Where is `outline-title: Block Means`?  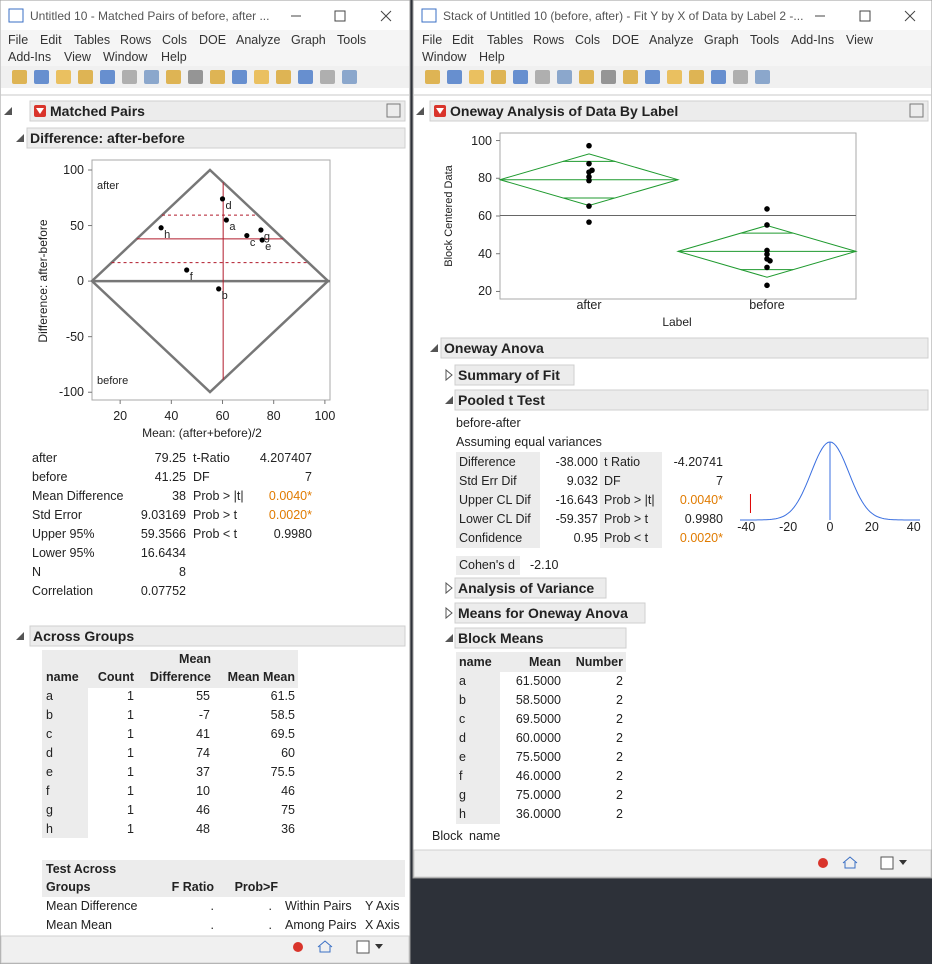 outline-title: Block Means is located at coordinates (501, 638).